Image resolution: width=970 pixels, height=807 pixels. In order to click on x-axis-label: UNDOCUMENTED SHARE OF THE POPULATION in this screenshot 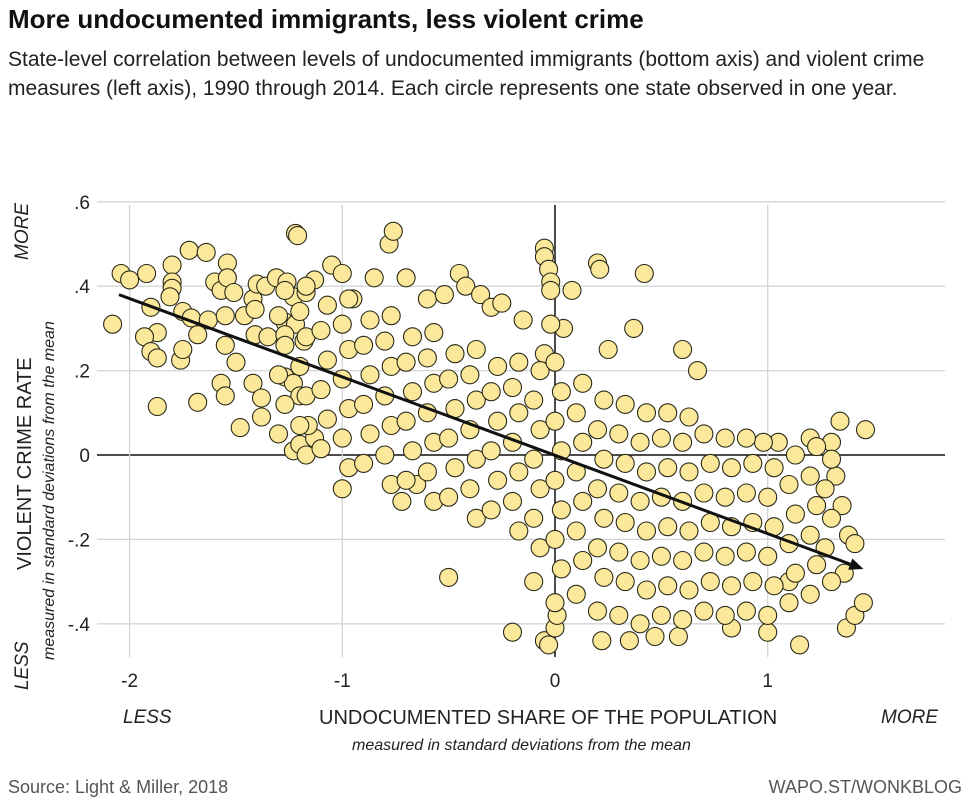, I will do `click(548, 718)`.